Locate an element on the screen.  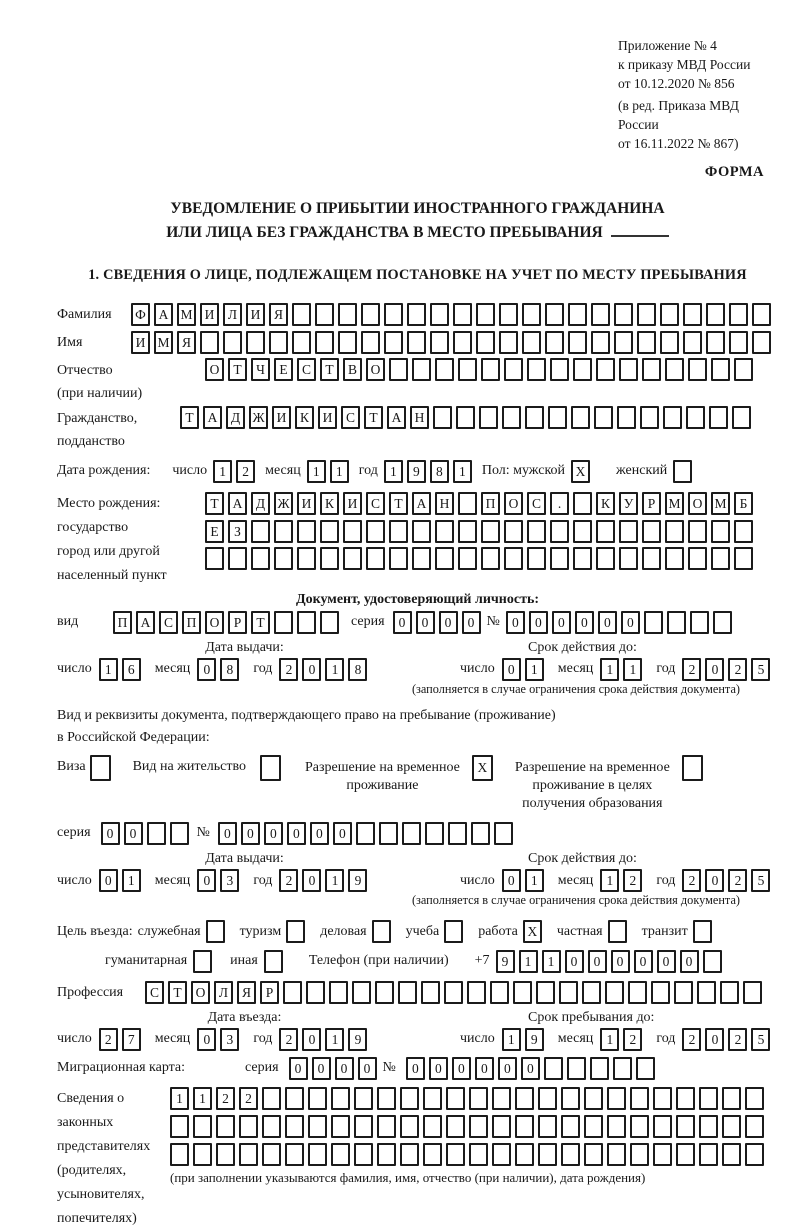
char-cell: А is located at coordinates (212, 418).